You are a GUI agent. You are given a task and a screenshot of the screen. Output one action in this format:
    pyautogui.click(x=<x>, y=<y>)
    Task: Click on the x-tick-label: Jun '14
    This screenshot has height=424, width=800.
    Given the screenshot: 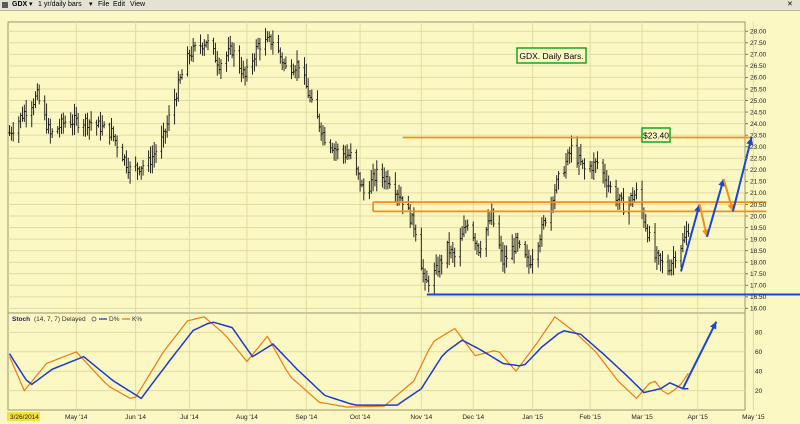 What is the action you would take?
    pyautogui.click(x=135, y=417)
    